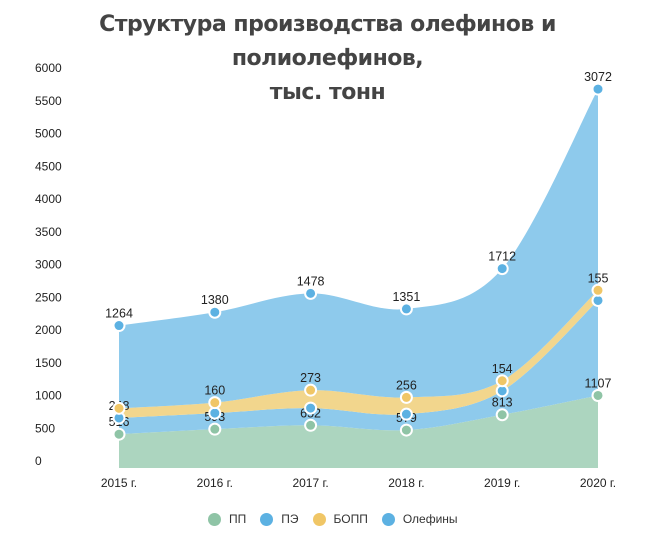 The width and height of the screenshot is (655, 536). I want to click on data-label: 256, so click(406, 385).